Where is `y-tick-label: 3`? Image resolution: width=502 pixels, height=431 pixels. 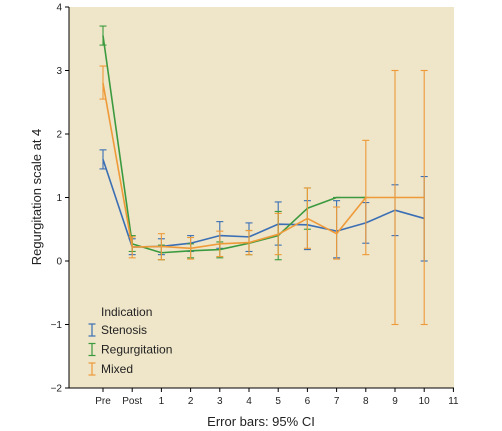
y-tick-label: 3 is located at coordinates (59, 71).